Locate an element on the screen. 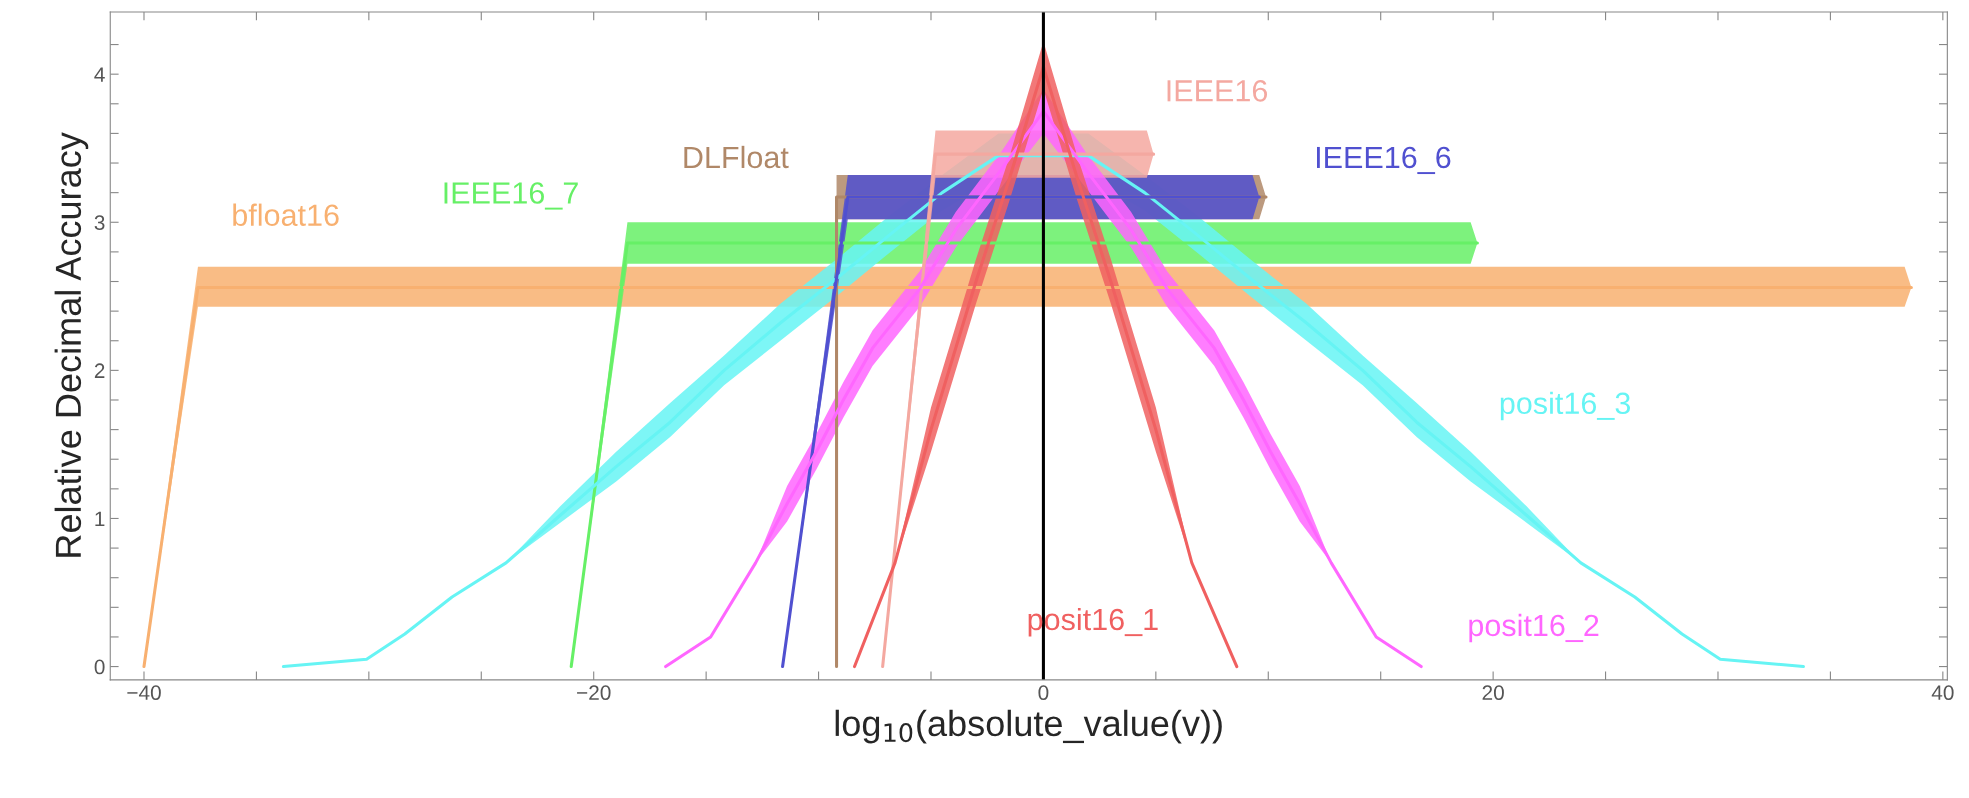 The image size is (1969, 798). y-axis-title: Relative Decimal Accuracy is located at coordinates (71, 344).